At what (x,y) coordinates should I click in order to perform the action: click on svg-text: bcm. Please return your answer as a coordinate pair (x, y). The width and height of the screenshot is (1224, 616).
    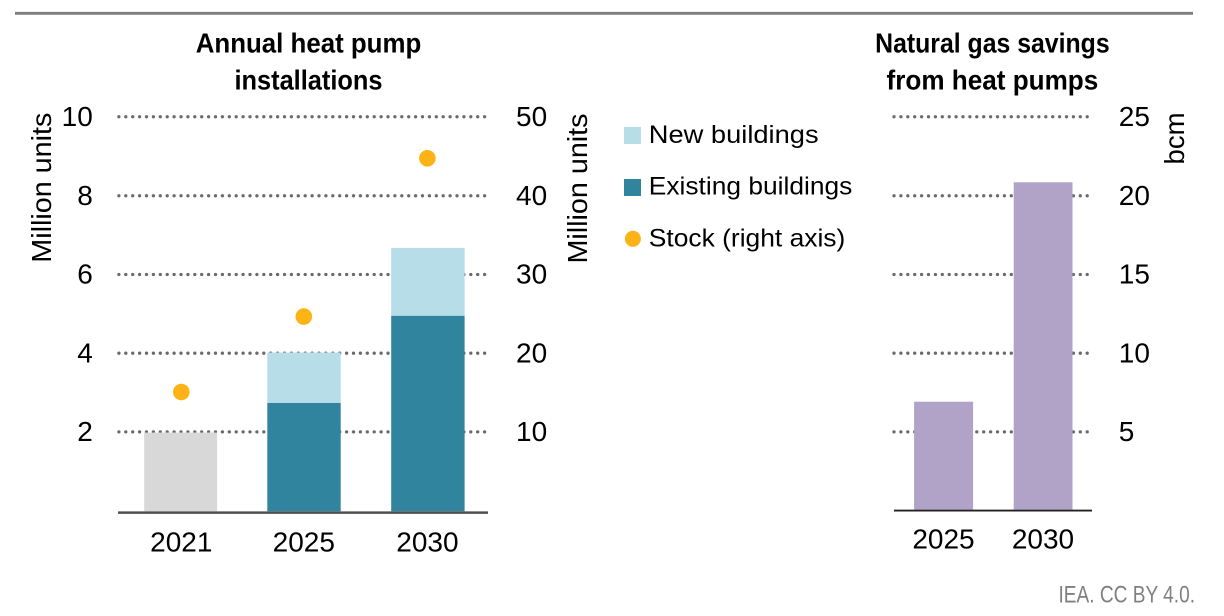
    Looking at the image, I should click on (1174, 139).